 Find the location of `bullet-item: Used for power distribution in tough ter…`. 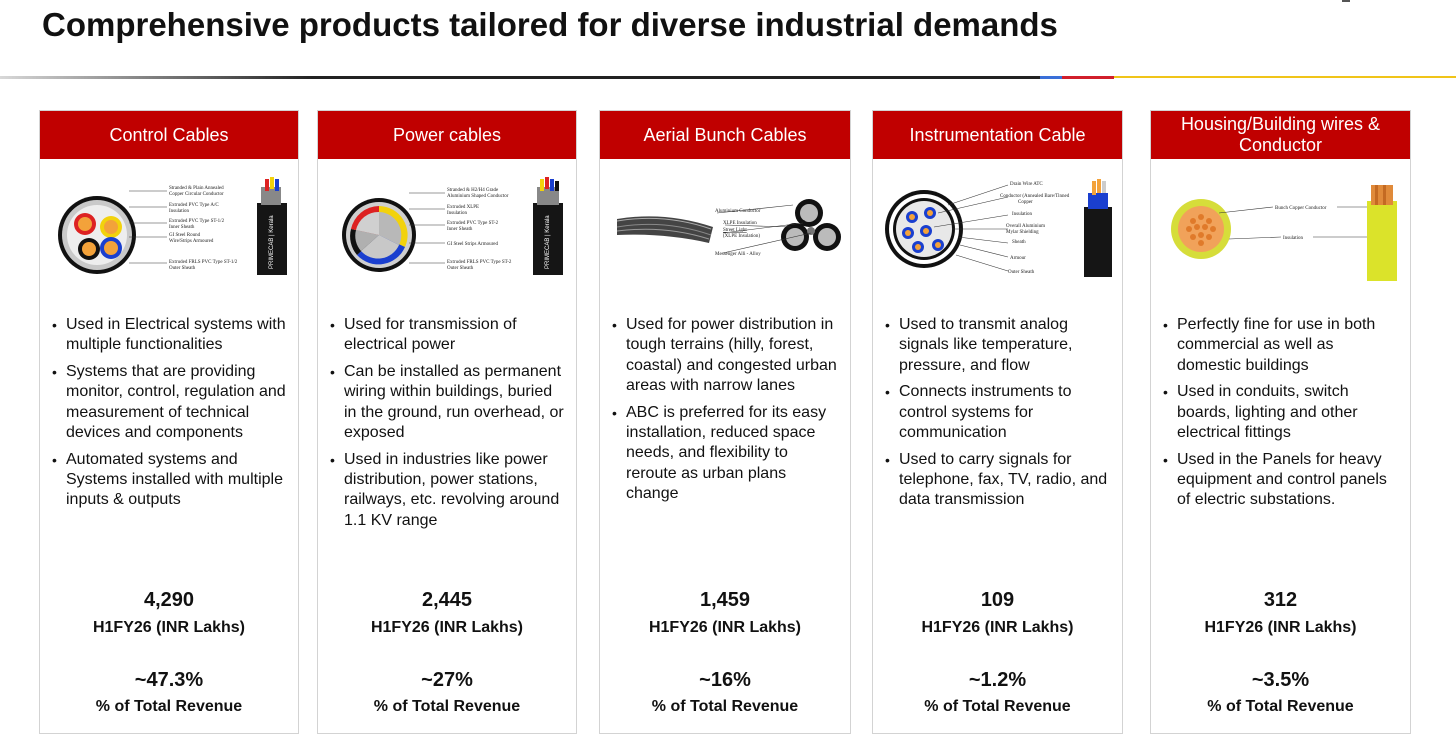

bullet-item: Used for power distribution in tough ter… is located at coordinates (725, 355).